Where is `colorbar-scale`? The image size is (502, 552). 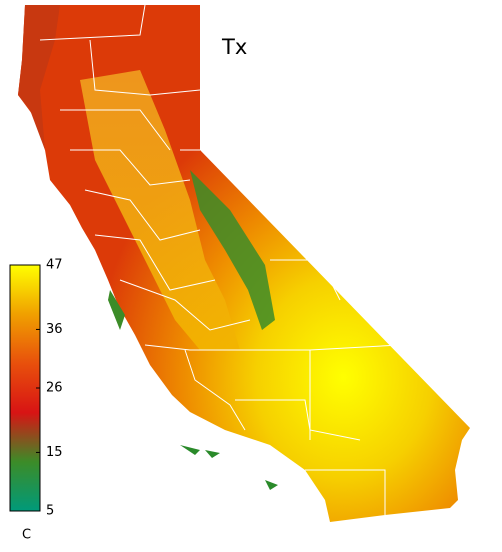
colorbar-scale is located at coordinates (25, 388).